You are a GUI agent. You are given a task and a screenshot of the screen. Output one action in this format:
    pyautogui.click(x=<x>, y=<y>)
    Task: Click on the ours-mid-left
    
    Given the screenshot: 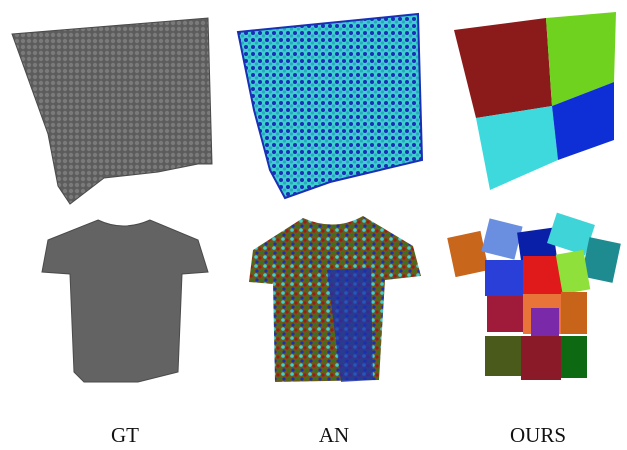 What is the action you would take?
    pyautogui.click(x=505, y=314)
    